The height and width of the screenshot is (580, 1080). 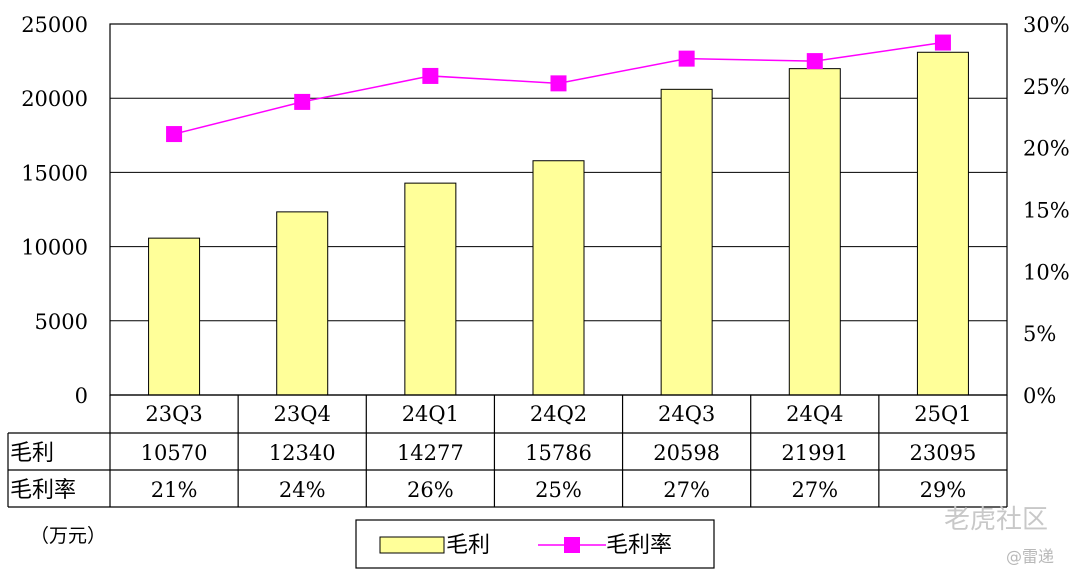 I want to click on watermark: 老虎社区 @雷递, so click(x=999, y=535).